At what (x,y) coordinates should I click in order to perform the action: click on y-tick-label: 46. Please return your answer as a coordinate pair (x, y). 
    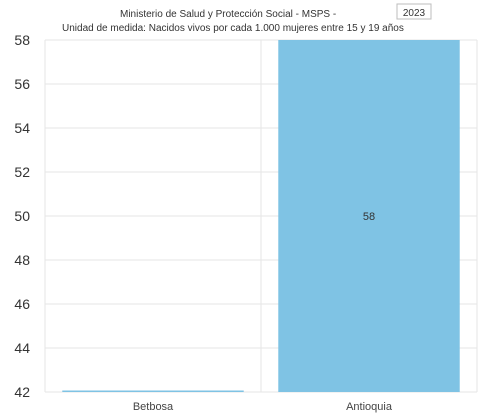
    Looking at the image, I should click on (22, 304).